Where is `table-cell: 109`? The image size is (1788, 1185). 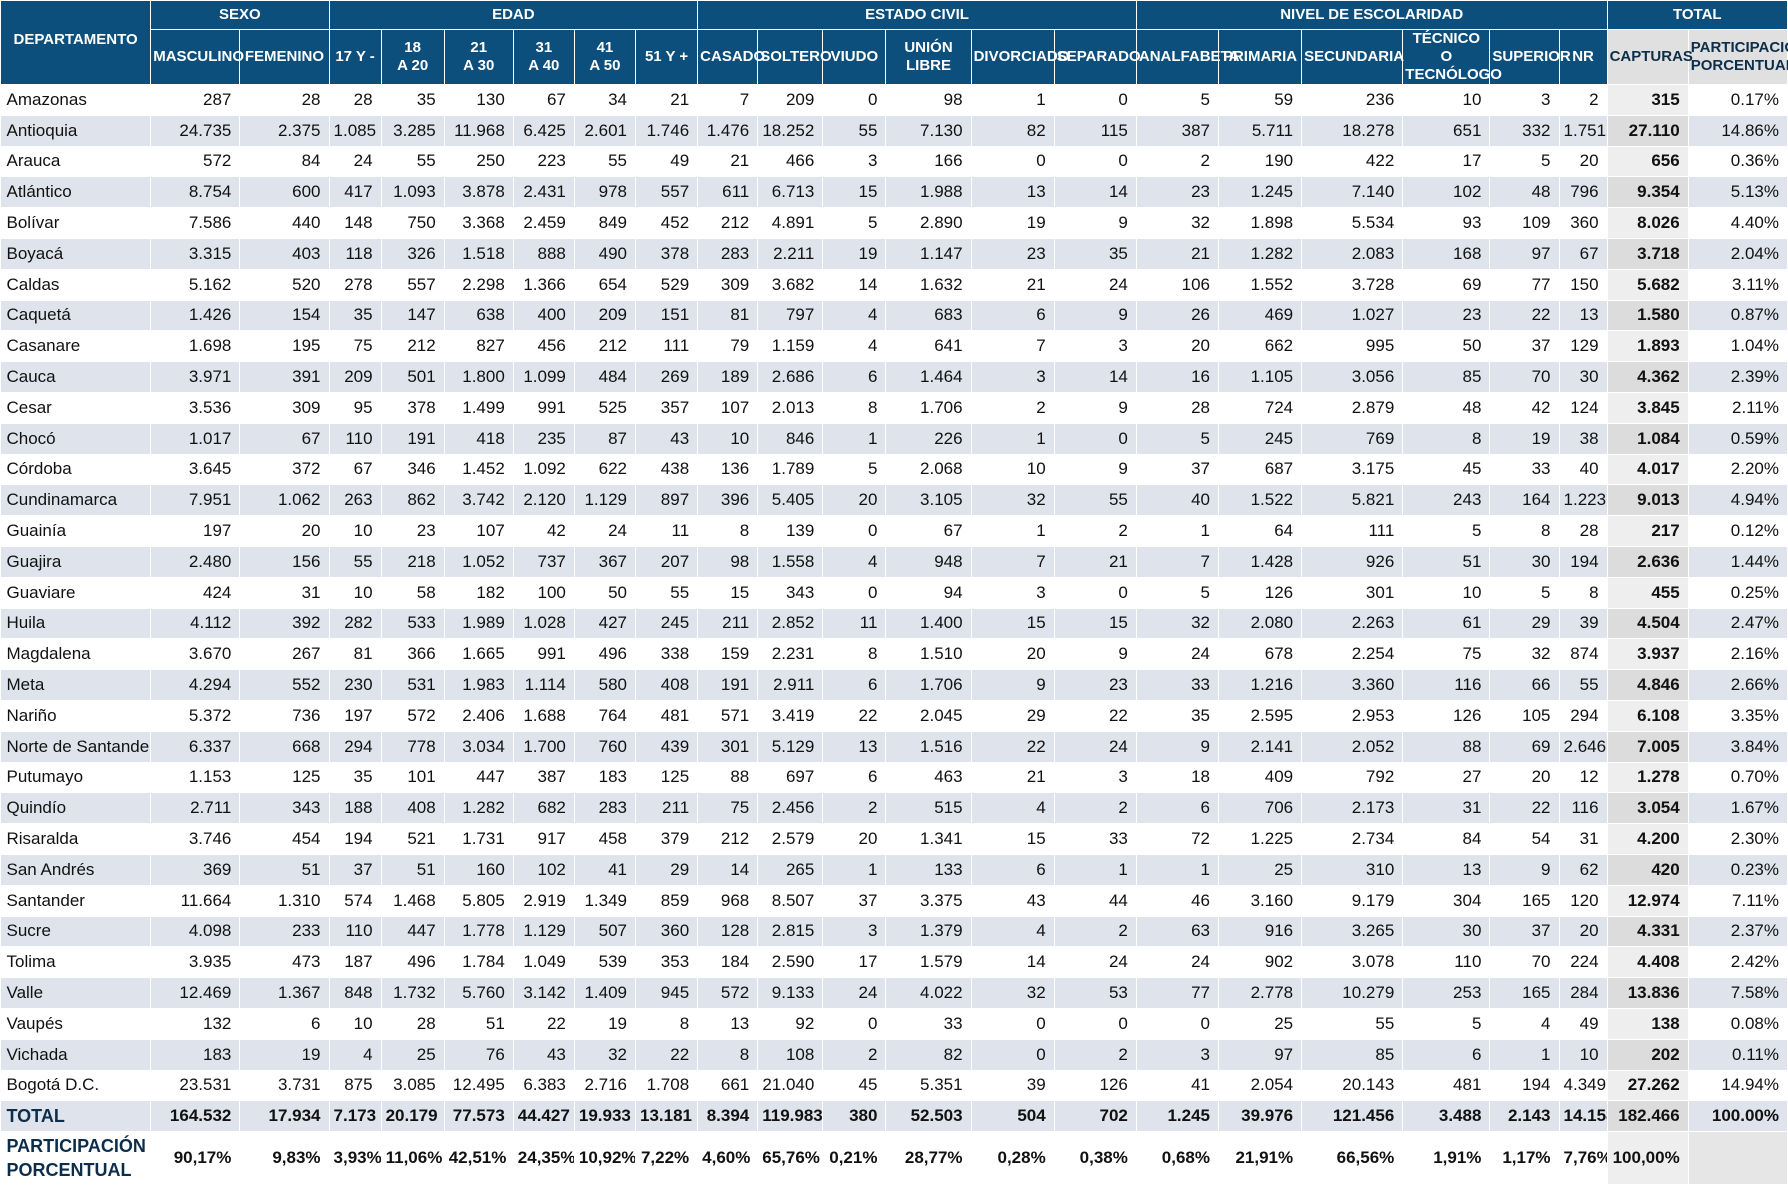 table-cell: 109 is located at coordinates (1524, 223).